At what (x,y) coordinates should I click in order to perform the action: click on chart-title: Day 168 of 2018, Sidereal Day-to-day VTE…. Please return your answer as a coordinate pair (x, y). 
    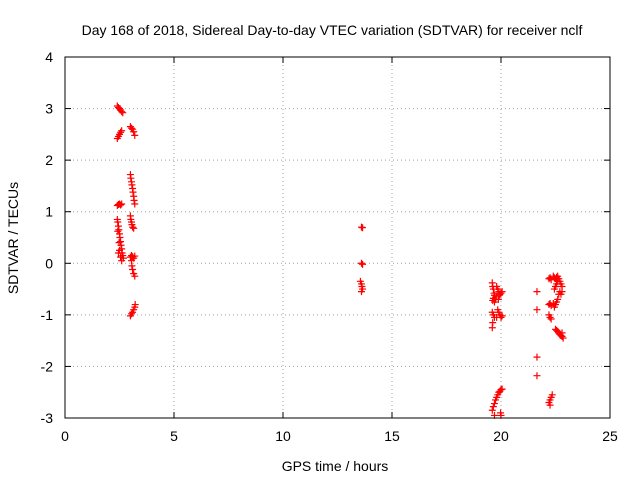
    Looking at the image, I should click on (332, 30).